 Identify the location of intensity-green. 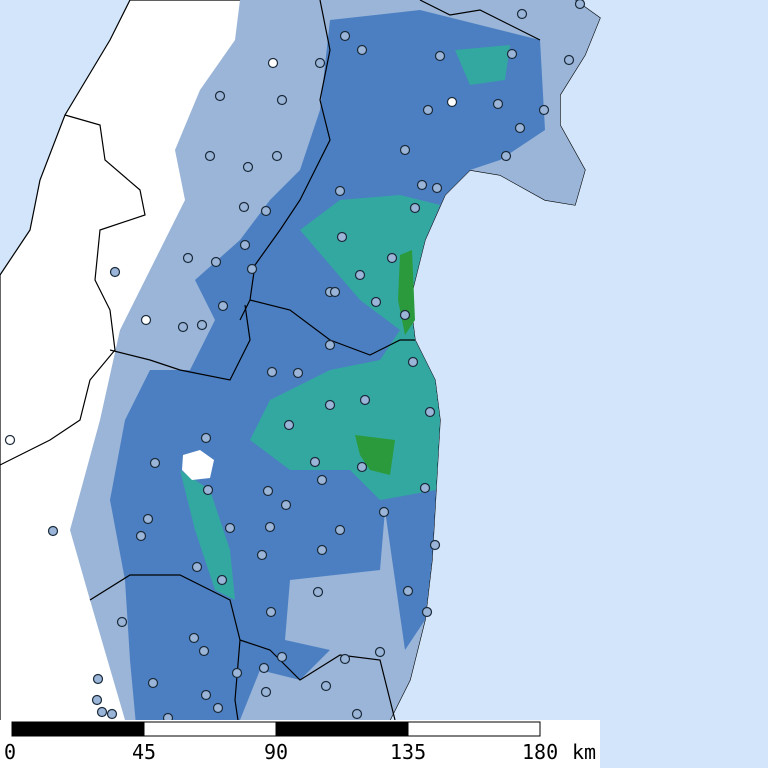
(375, 455).